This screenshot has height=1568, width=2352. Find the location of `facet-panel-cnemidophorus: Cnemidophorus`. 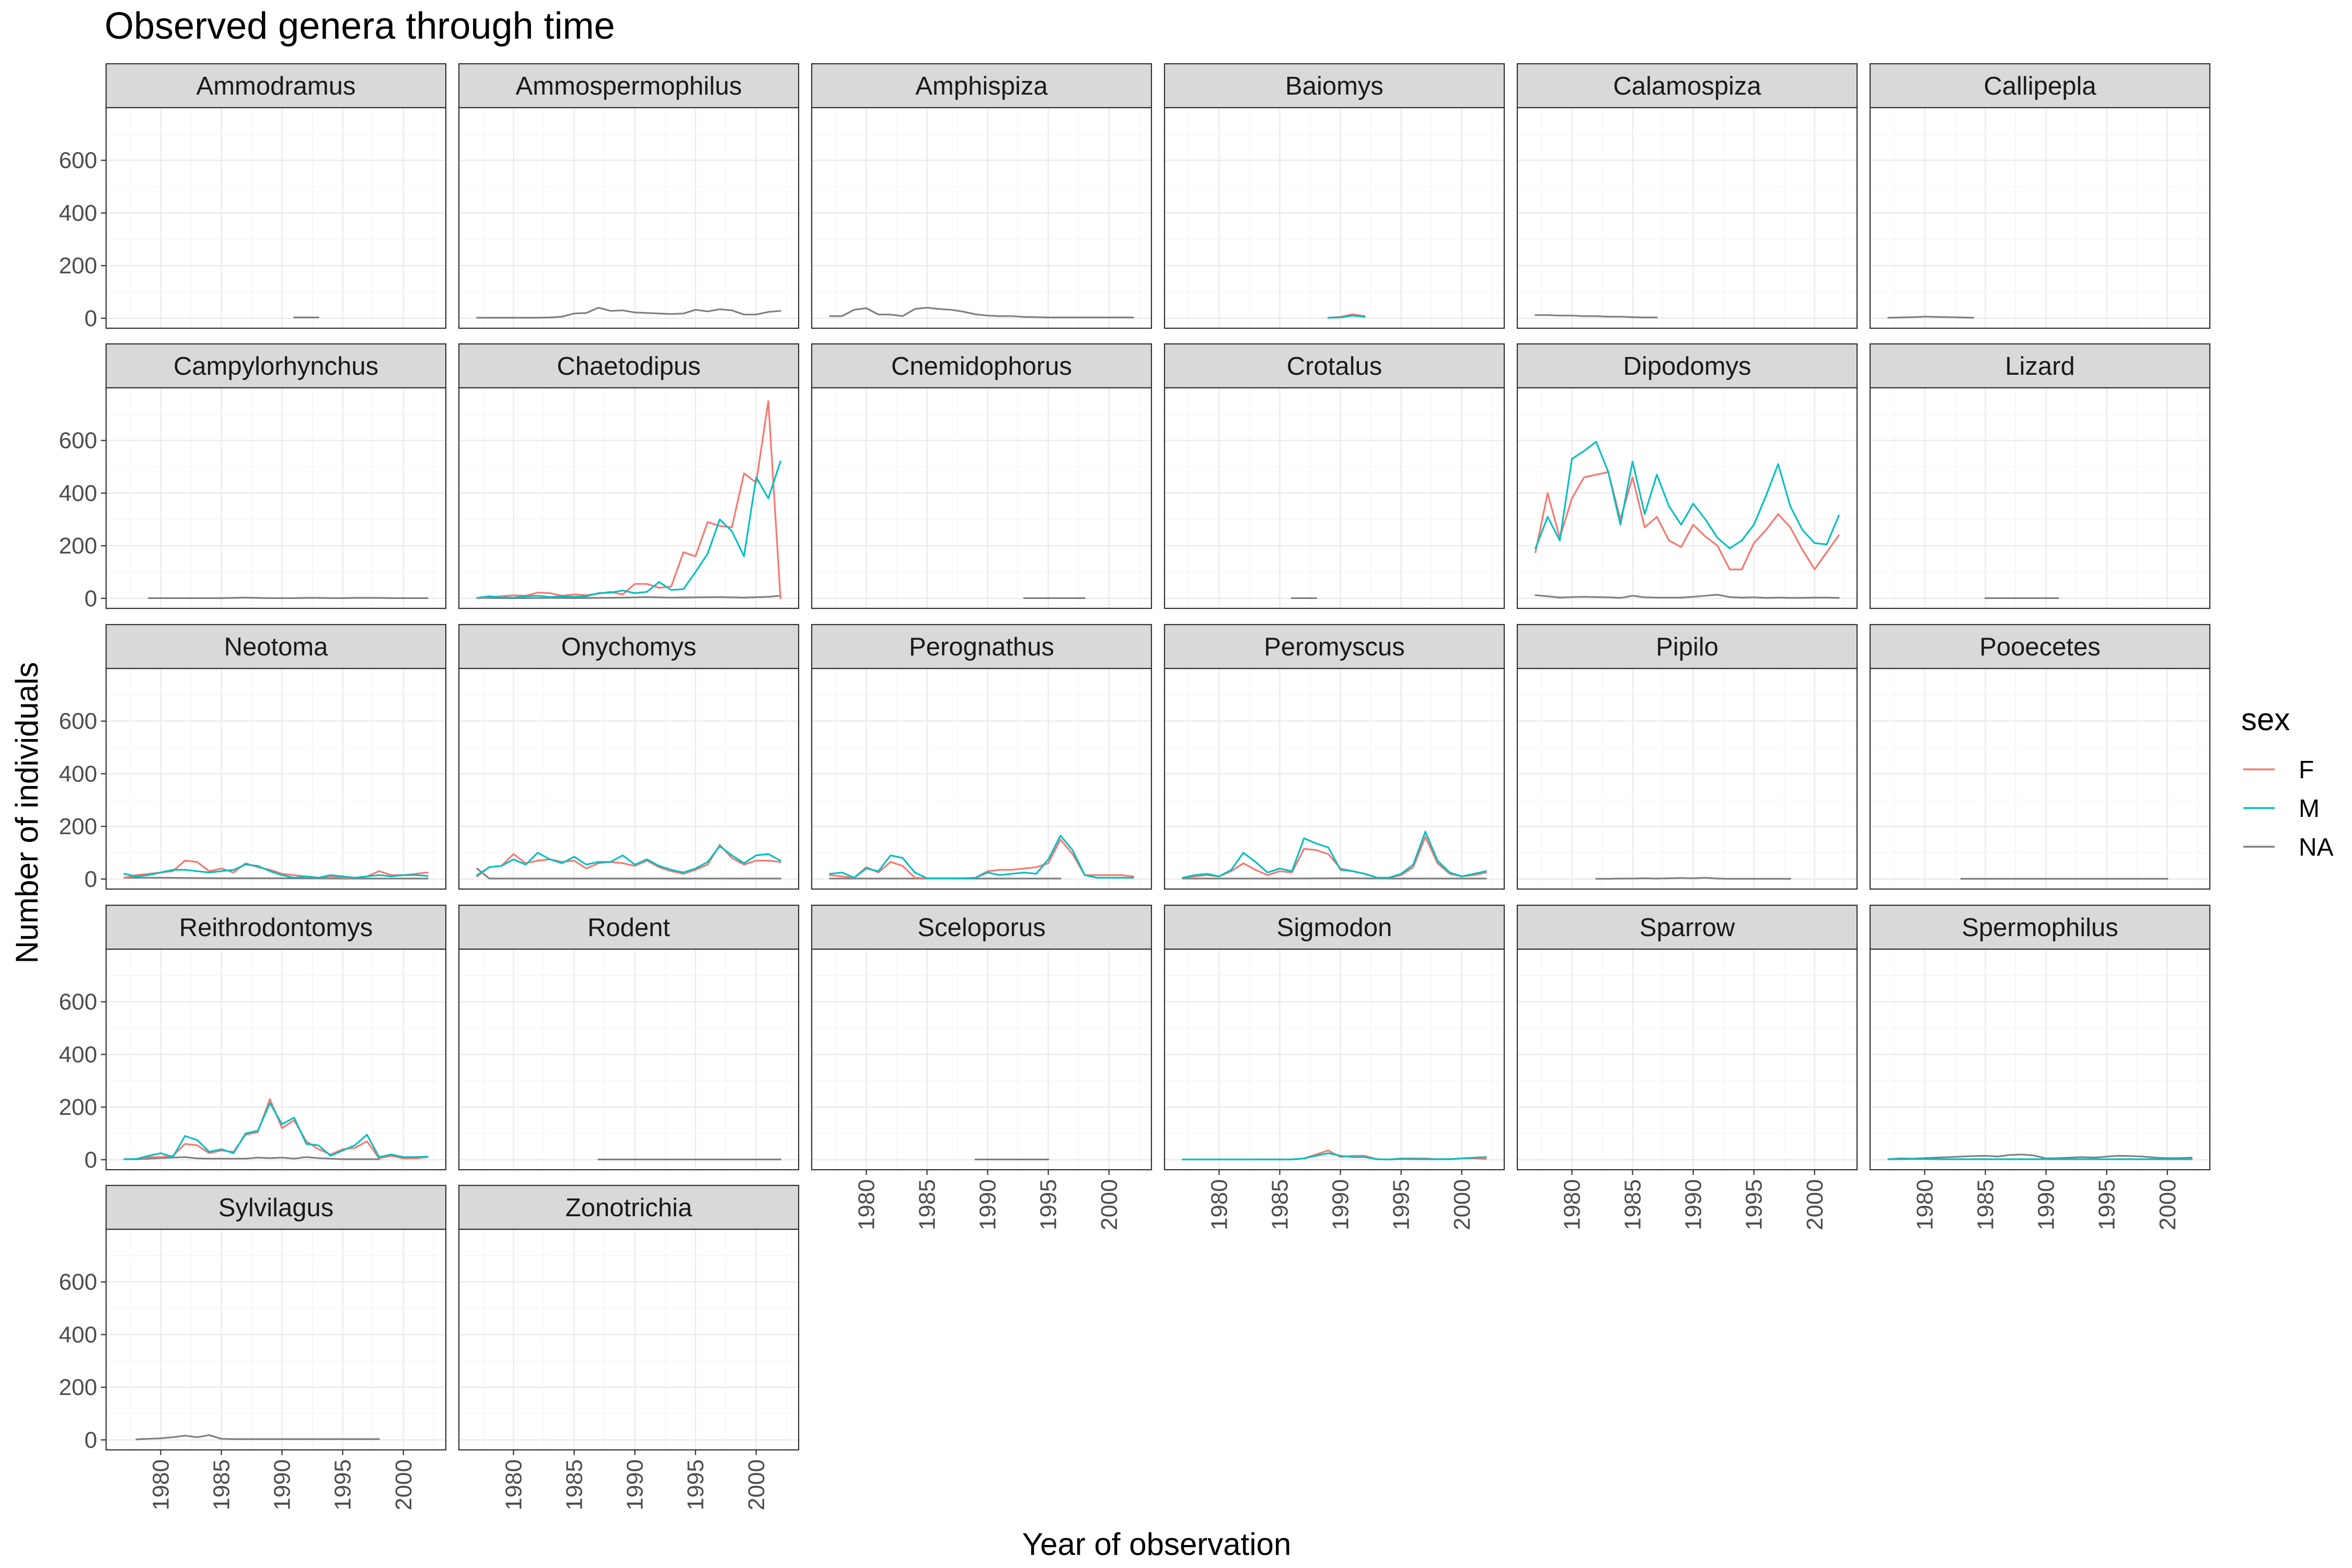

facet-panel-cnemidophorus: Cnemidophorus is located at coordinates (981, 476).